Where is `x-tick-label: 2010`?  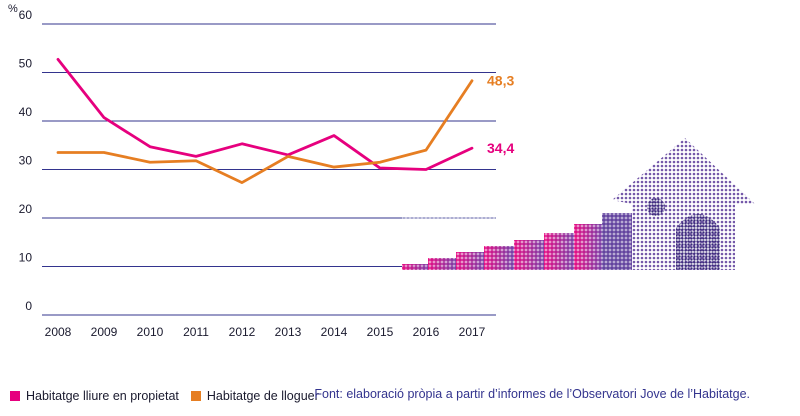 x-tick-label: 2010 is located at coordinates (150, 332).